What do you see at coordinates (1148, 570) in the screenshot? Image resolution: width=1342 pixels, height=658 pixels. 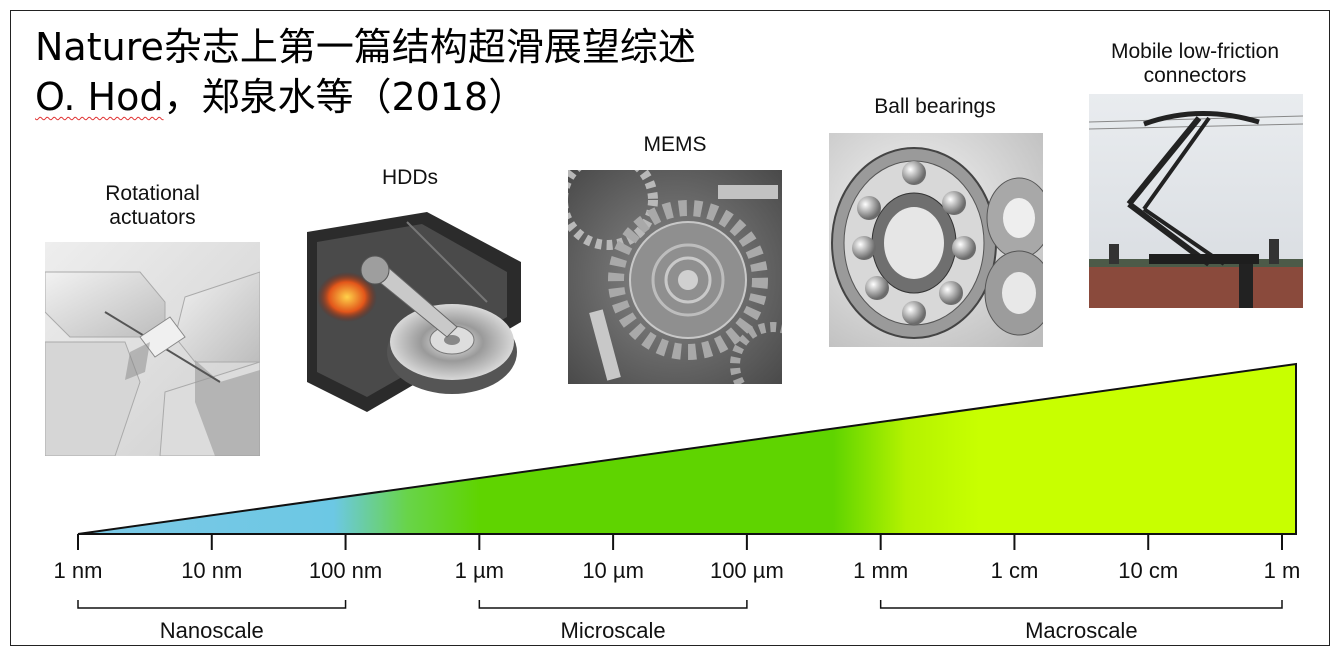 I see `axis-tick-label: 10 cm` at bounding box center [1148, 570].